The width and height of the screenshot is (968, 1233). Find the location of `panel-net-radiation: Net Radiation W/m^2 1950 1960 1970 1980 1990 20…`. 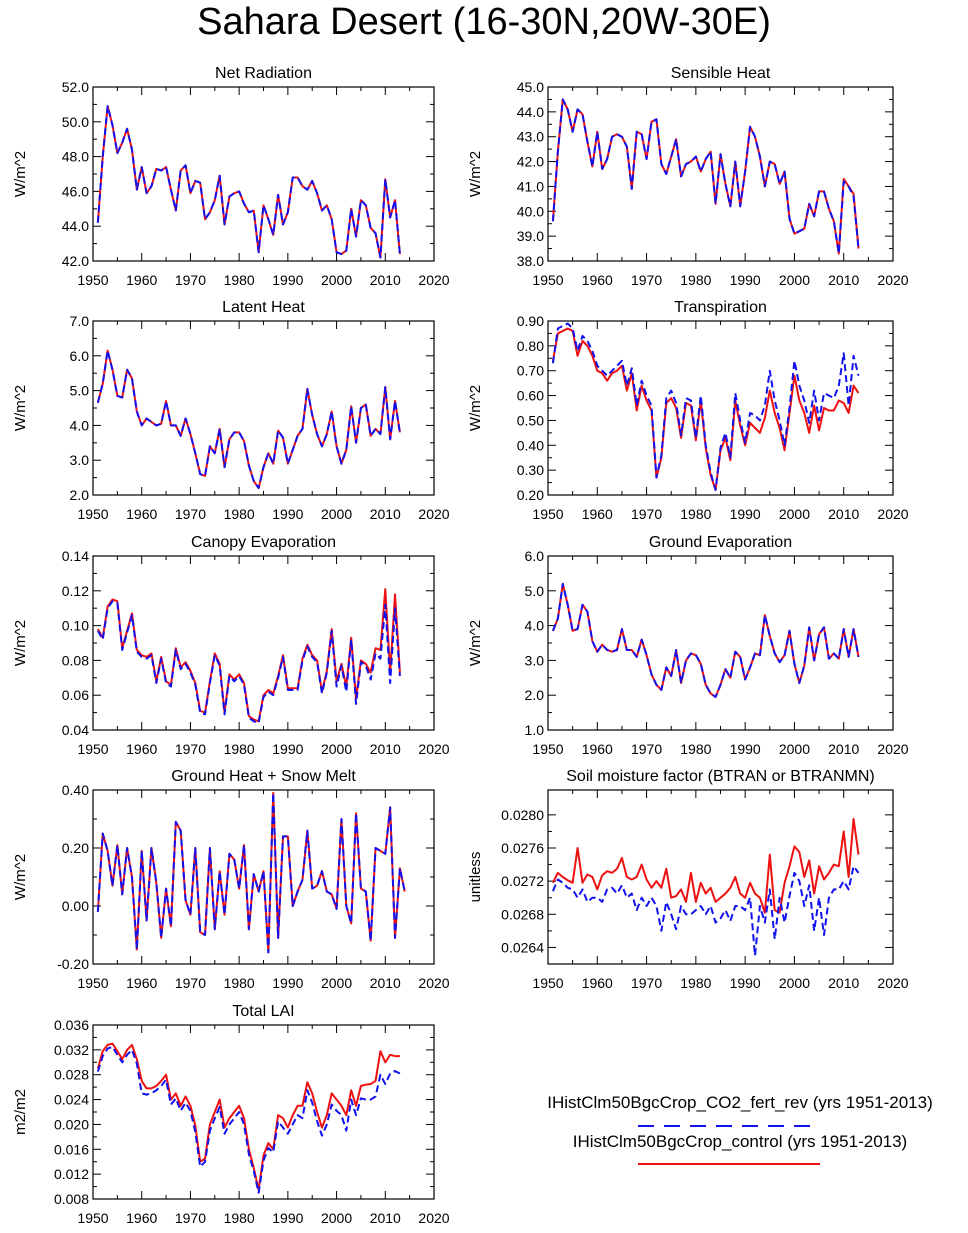

panel-net-radiation: Net Radiation W/m^2 1950 1960 1970 1980 1990 20… is located at coordinates (231, 176).